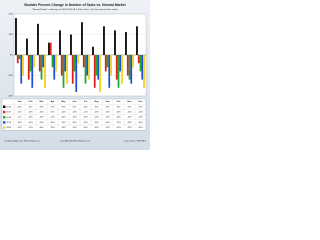 This screenshot has width=320, height=240. What do you see at coordinates (22, 141) in the screenshot?
I see `footer-left: Created by Agents for Home Buyers LLC` at bounding box center [22, 141].